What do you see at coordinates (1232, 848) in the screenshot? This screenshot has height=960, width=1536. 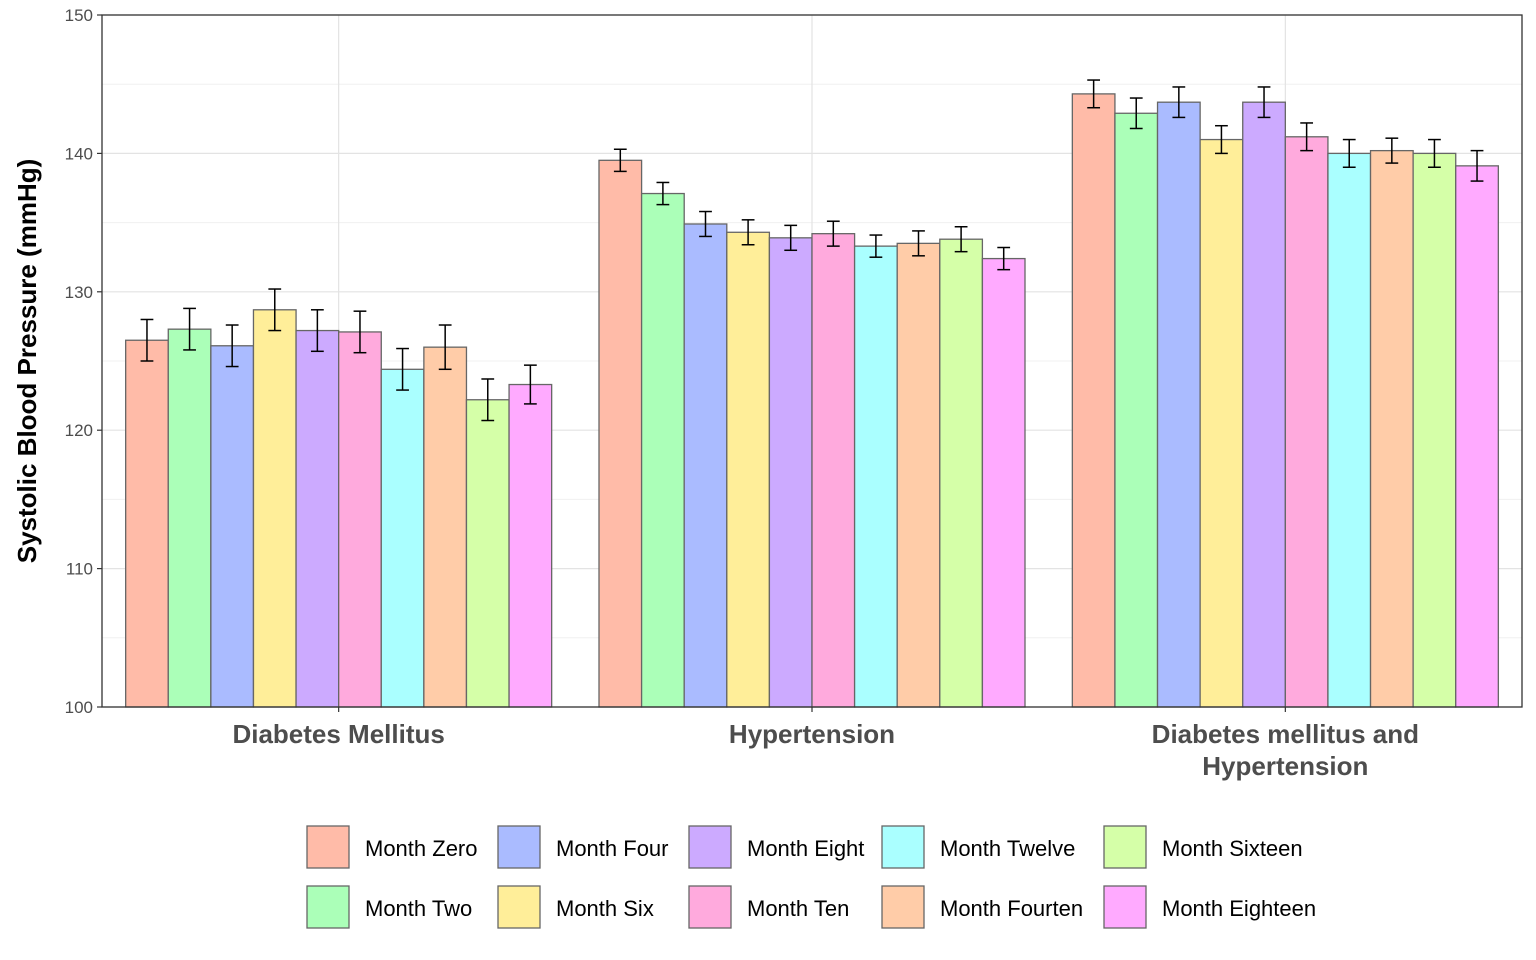 I see `legend-label: Month Sixteen` at bounding box center [1232, 848].